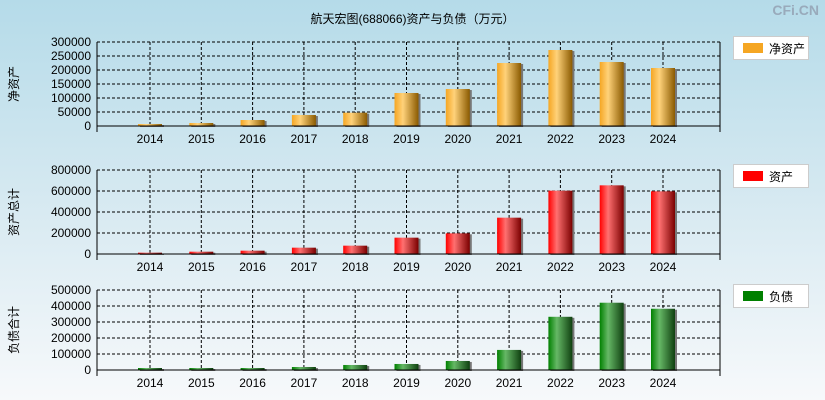 The image size is (825, 400). I want to click on y-tick-label: 50000, so click(75, 112).